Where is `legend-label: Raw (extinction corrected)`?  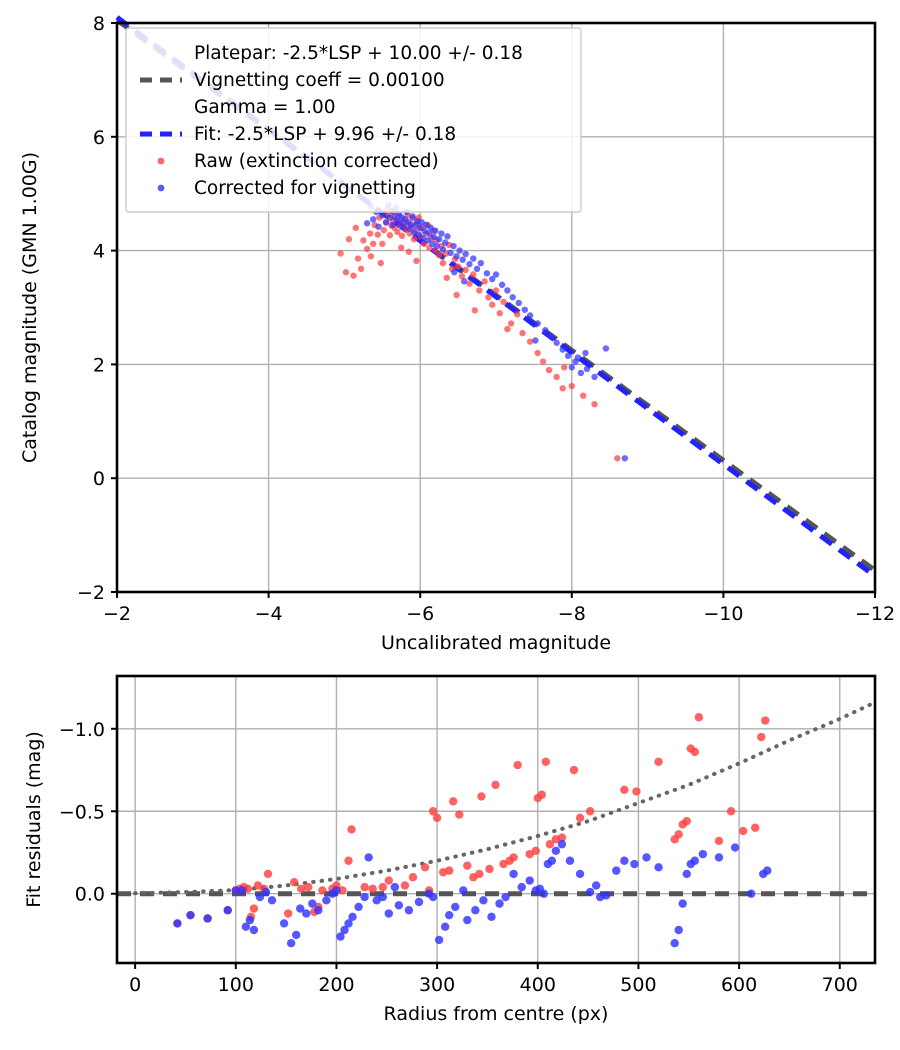 legend-label: Raw (extinction corrected) is located at coordinates (316, 161).